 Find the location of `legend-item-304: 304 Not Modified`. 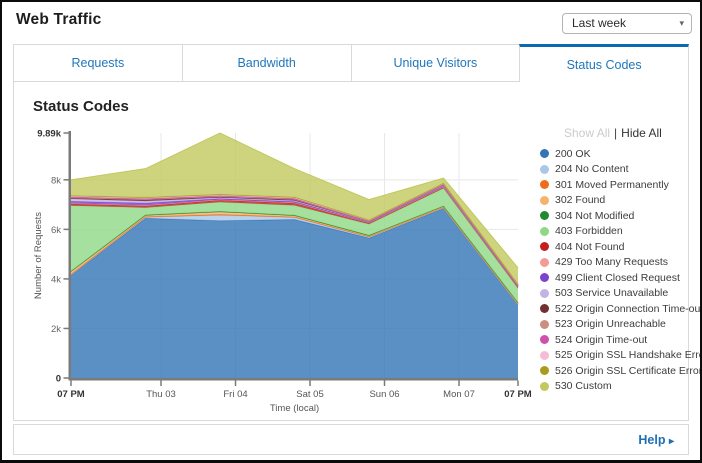

legend-item-304: 304 Not Modified is located at coordinates (613, 216).